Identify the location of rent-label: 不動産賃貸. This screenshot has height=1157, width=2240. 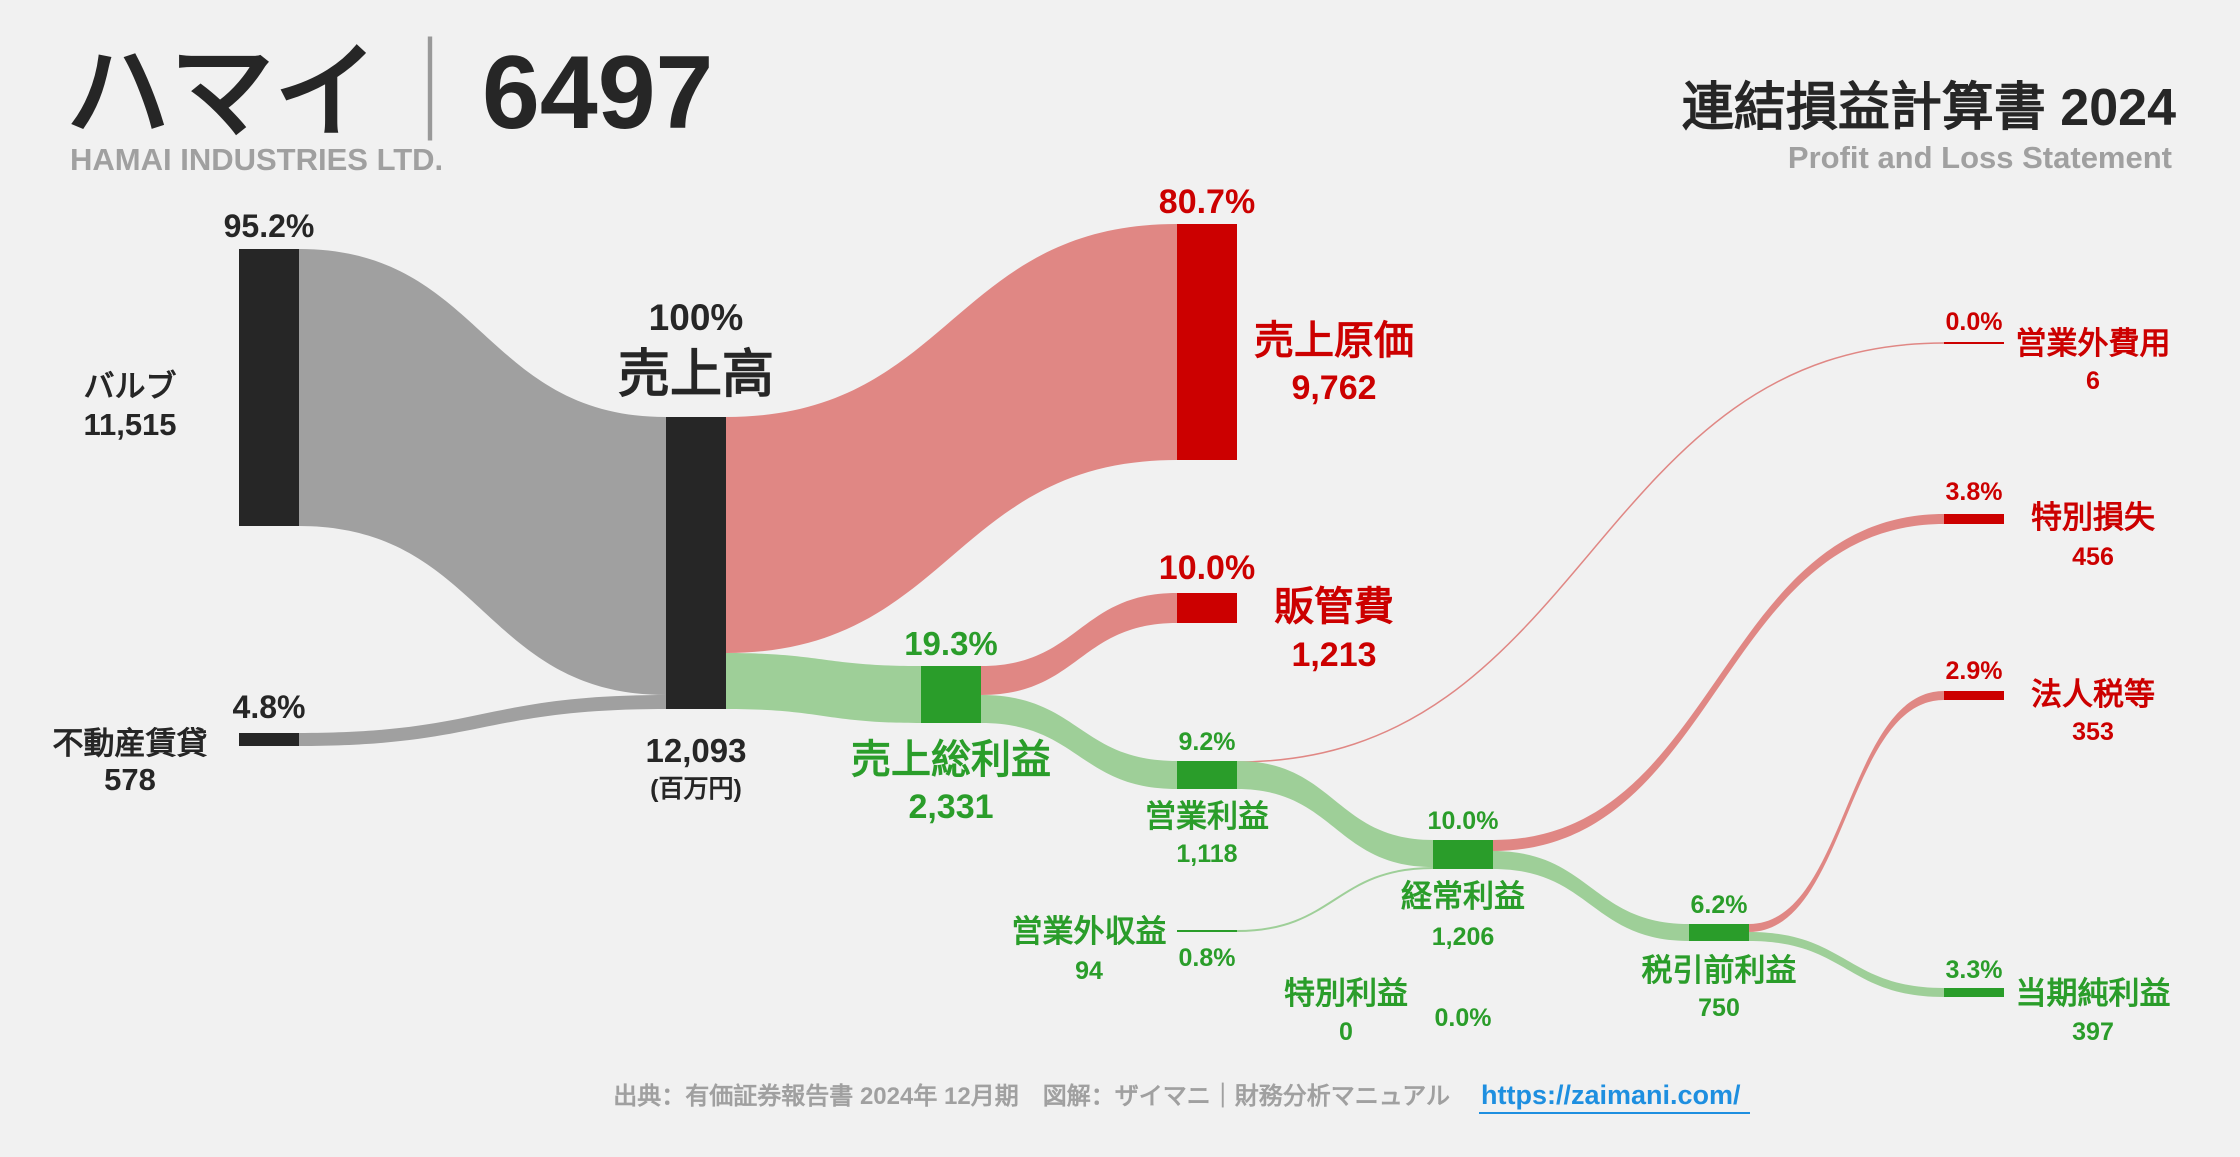
(130, 743).